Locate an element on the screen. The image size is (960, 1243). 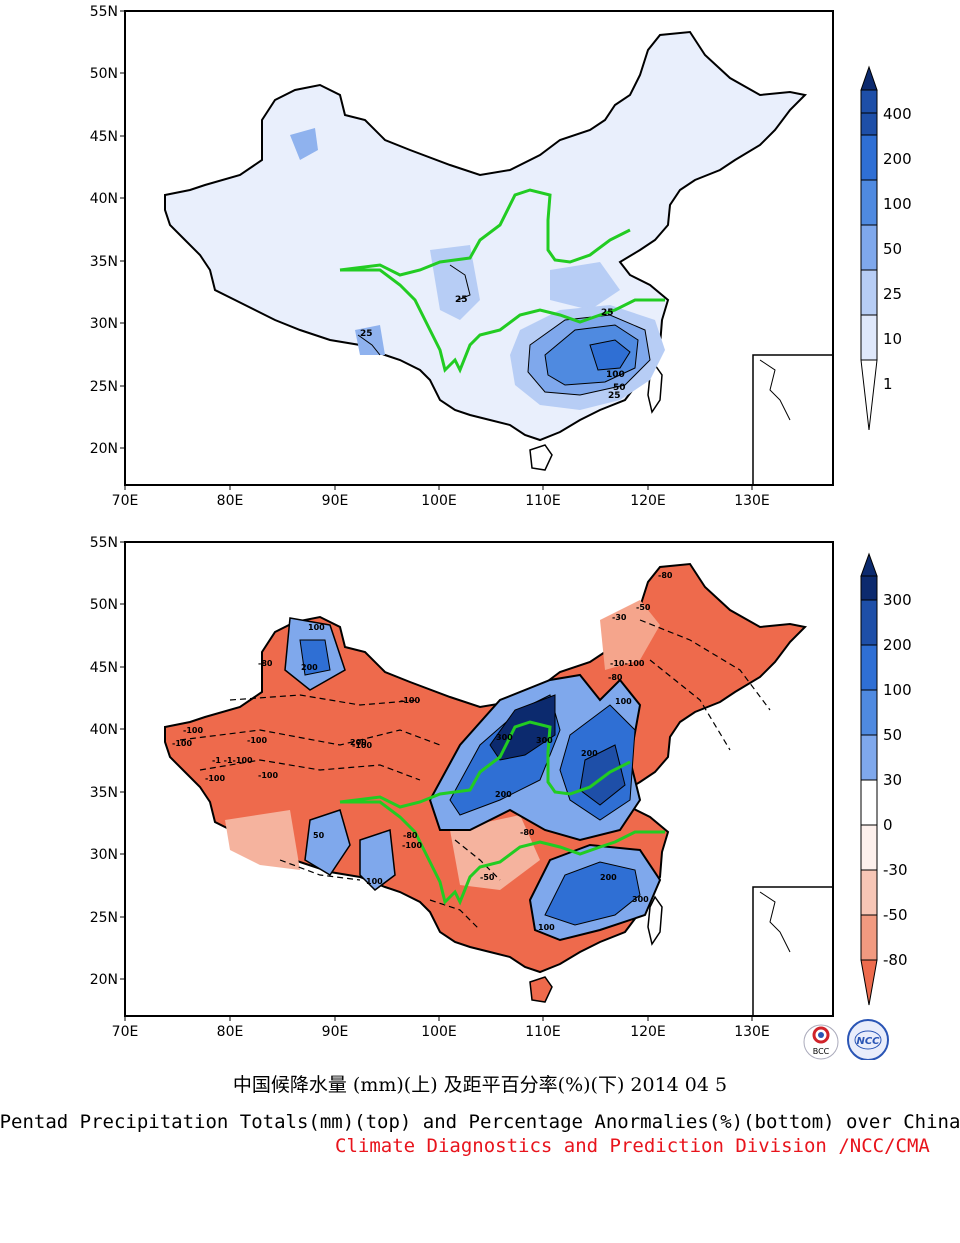
colorbar-bottom is located at coordinates (869, 779).